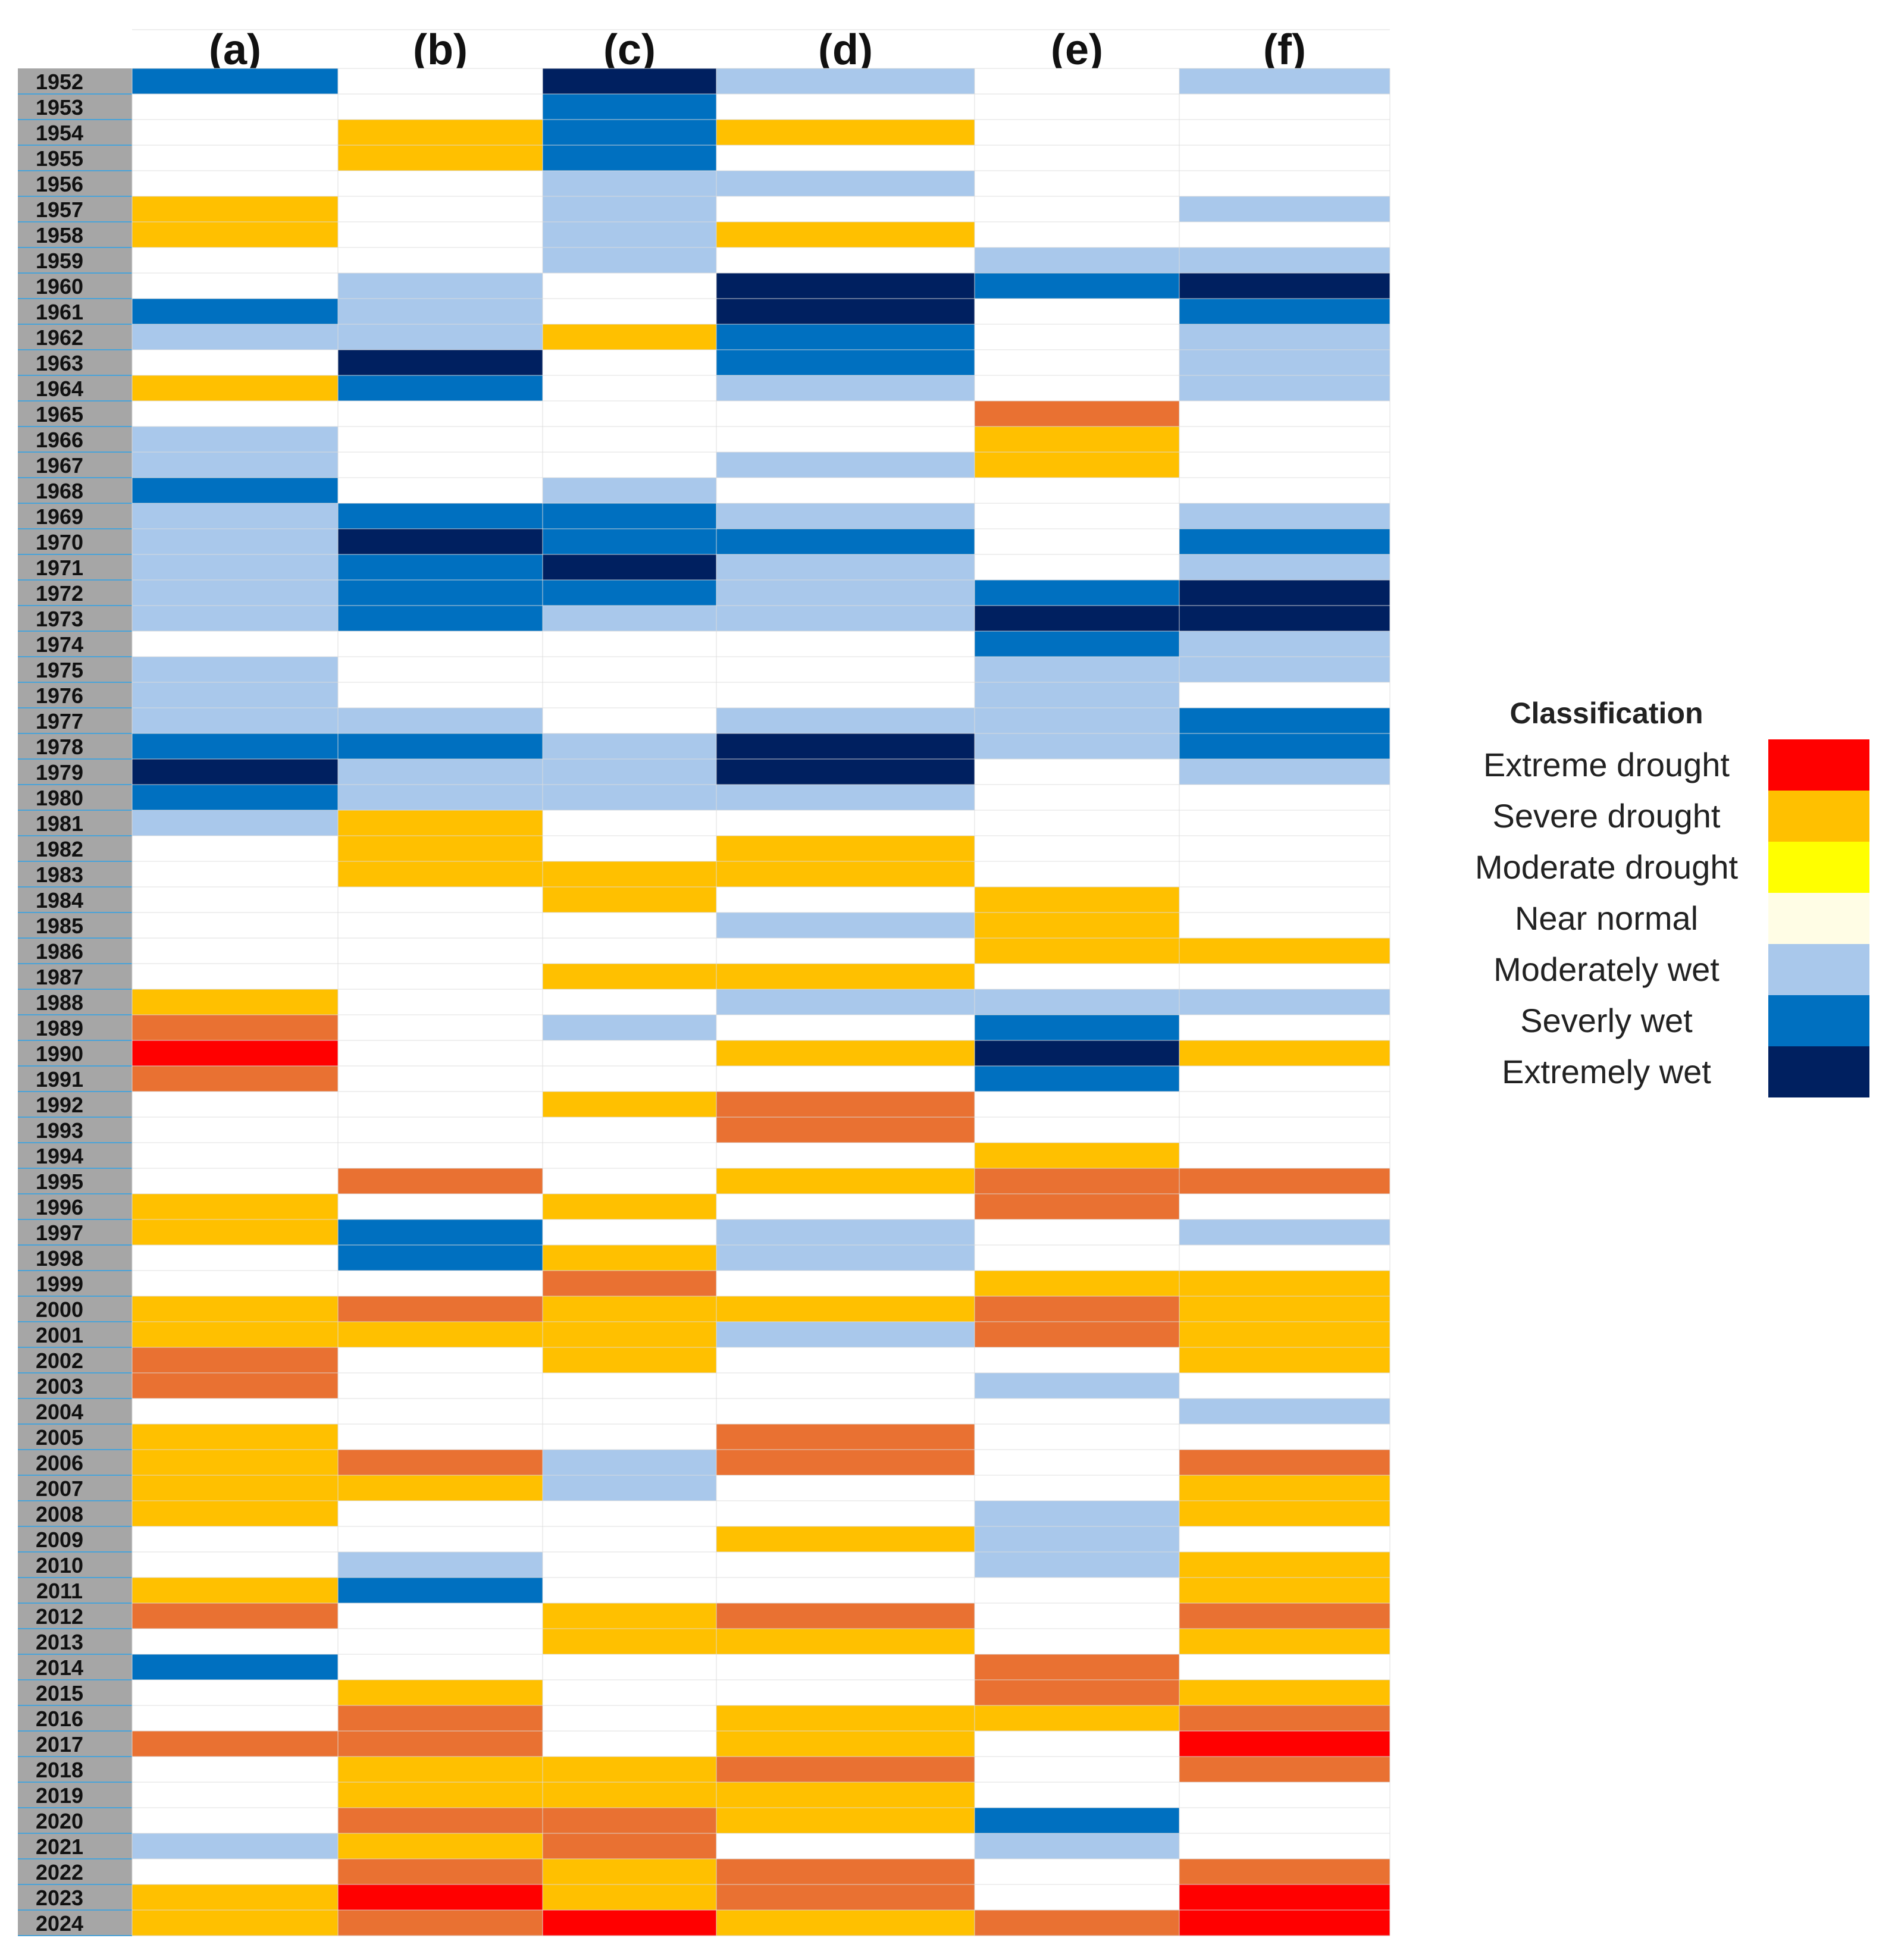 The height and width of the screenshot is (1960, 1898). What do you see at coordinates (1818, 969) in the screenshot?
I see `legend-swatch` at bounding box center [1818, 969].